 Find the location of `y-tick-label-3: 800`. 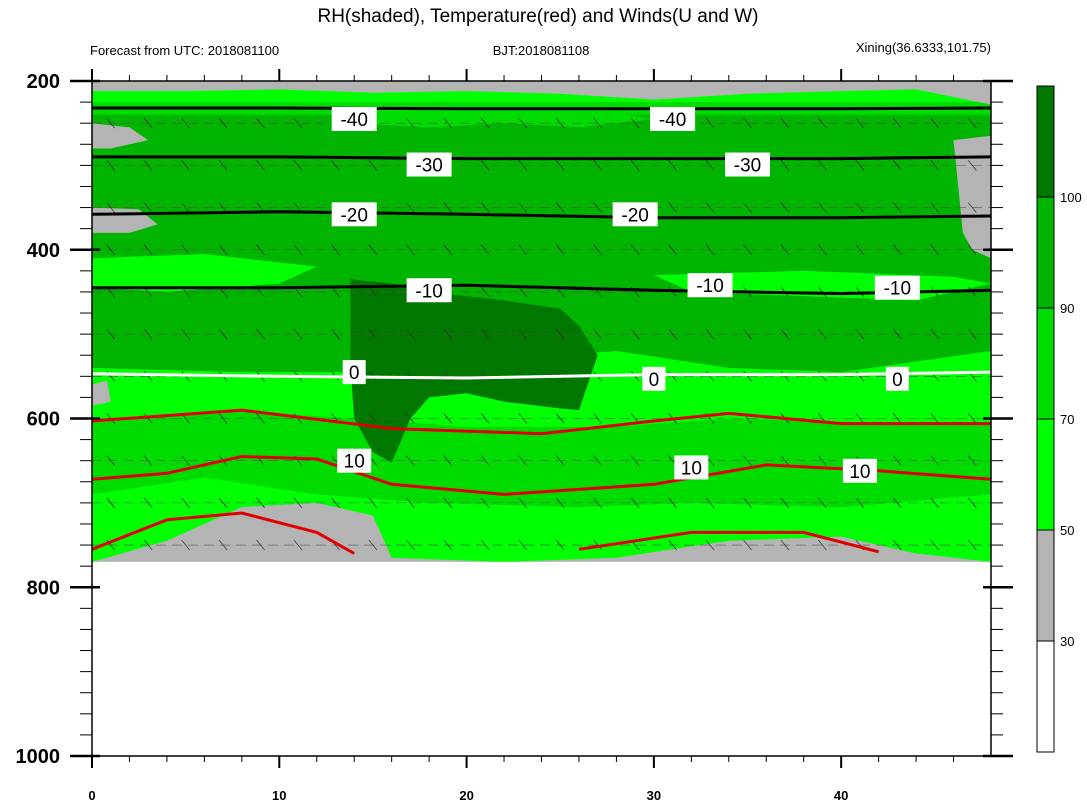

y-tick-label-3: 800 is located at coordinates (43, 588).